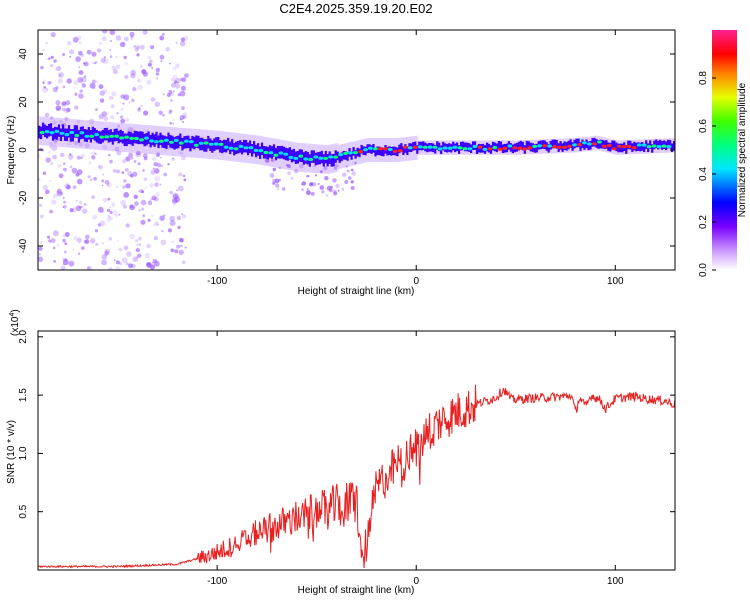 Image resolution: width=750 pixels, height=600 pixels. What do you see at coordinates (15, 310) in the screenshot?
I see `snr-multiplier-close: )` at bounding box center [15, 310].